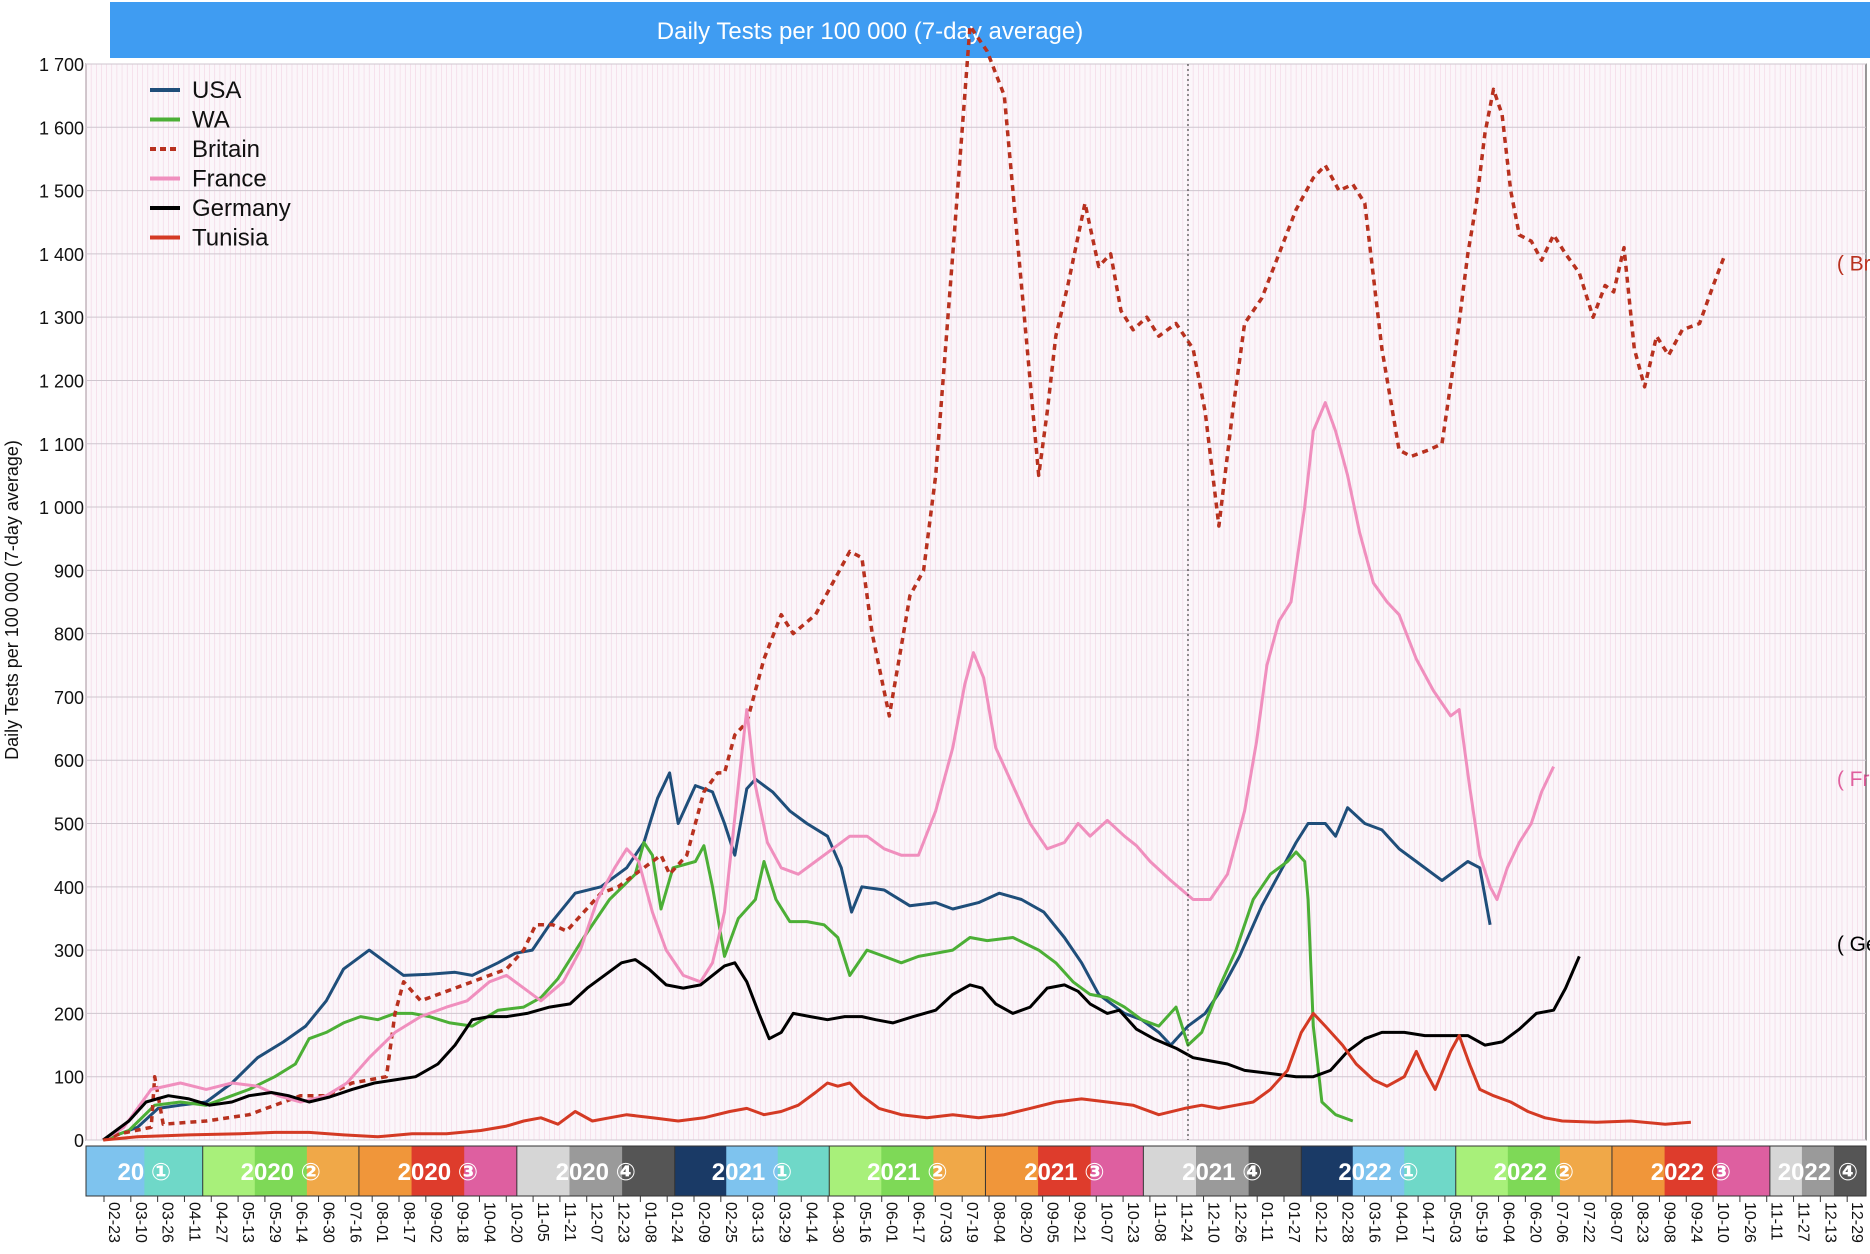 The width and height of the screenshot is (1870, 1254). Describe the element at coordinates (1186, 1222) in the screenshot. I see `x-date-label: 11-24` at that location.